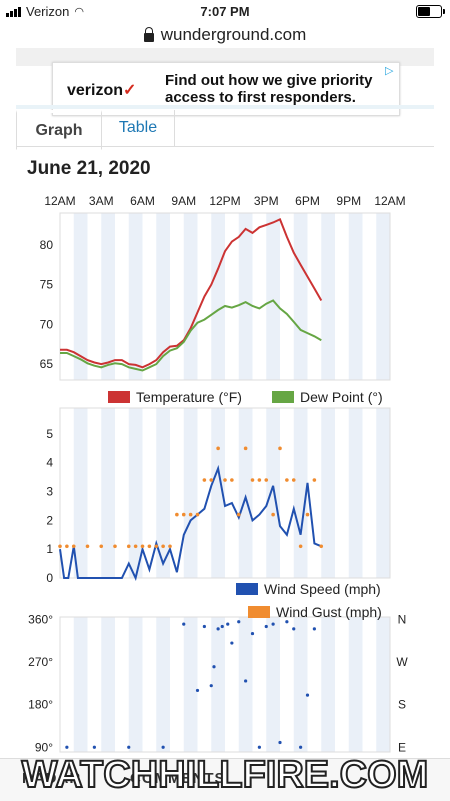 This screenshot has width=450, height=801. What do you see at coordinates (329, 612) in the screenshot?
I see `legend-label: Wind Gust (mph)` at bounding box center [329, 612].